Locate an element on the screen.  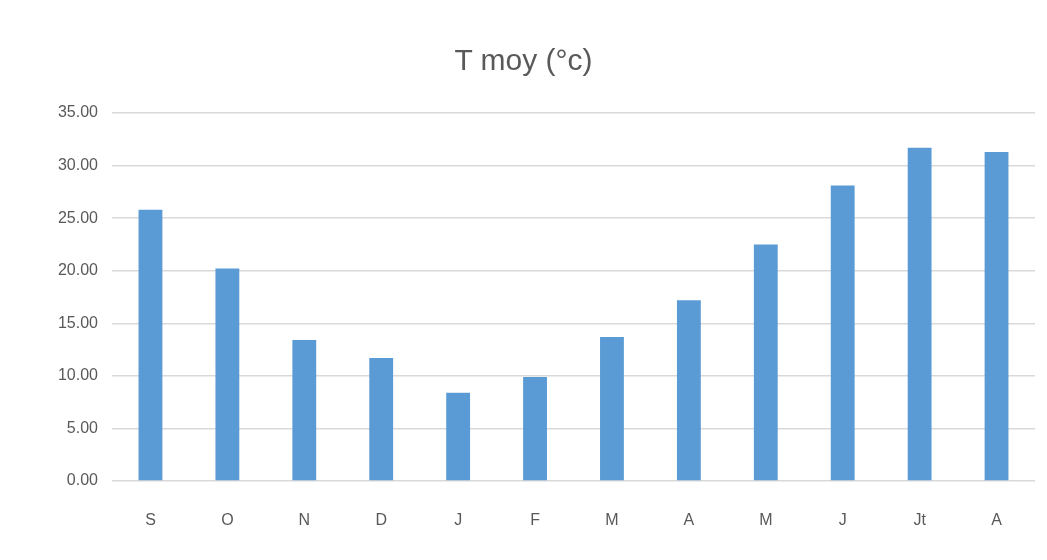
x-tick-label: S is located at coordinates (150, 520).